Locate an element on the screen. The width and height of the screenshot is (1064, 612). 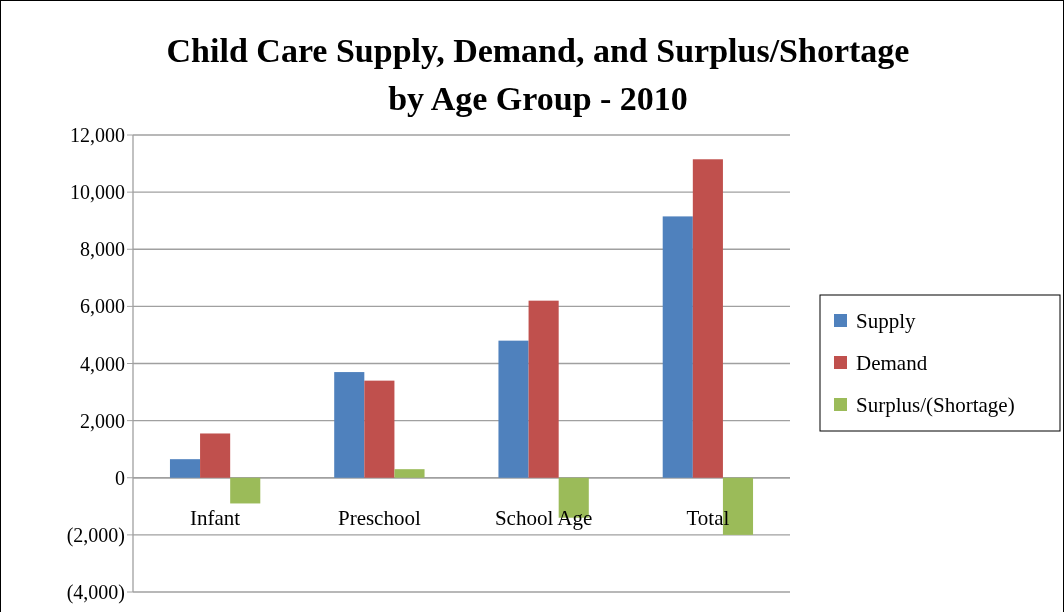
x-tick-label: Preschool is located at coordinates (379, 517).